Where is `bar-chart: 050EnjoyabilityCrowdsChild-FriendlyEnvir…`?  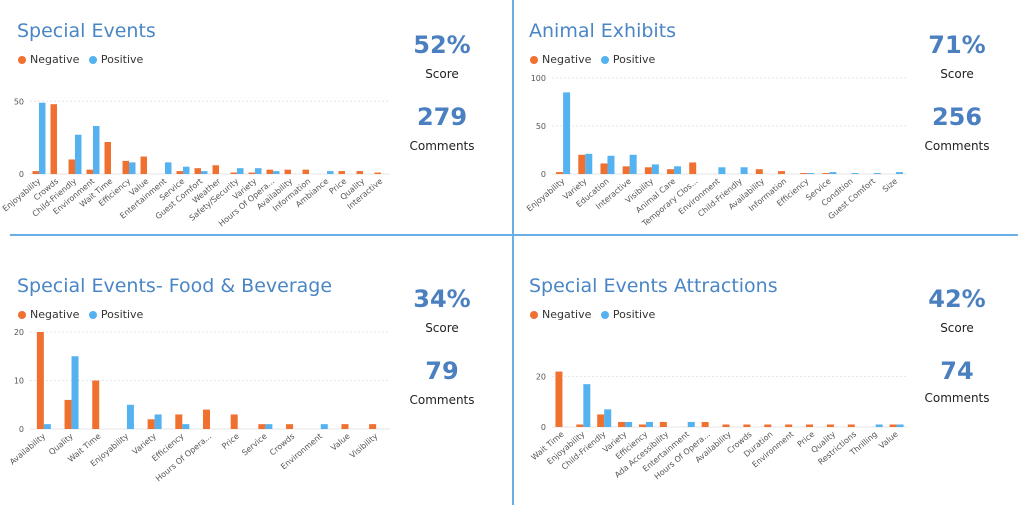
bar-chart: 050EnjoyabilityCrowdsChild-FriendlyEnvir… is located at coordinates (195, 162).